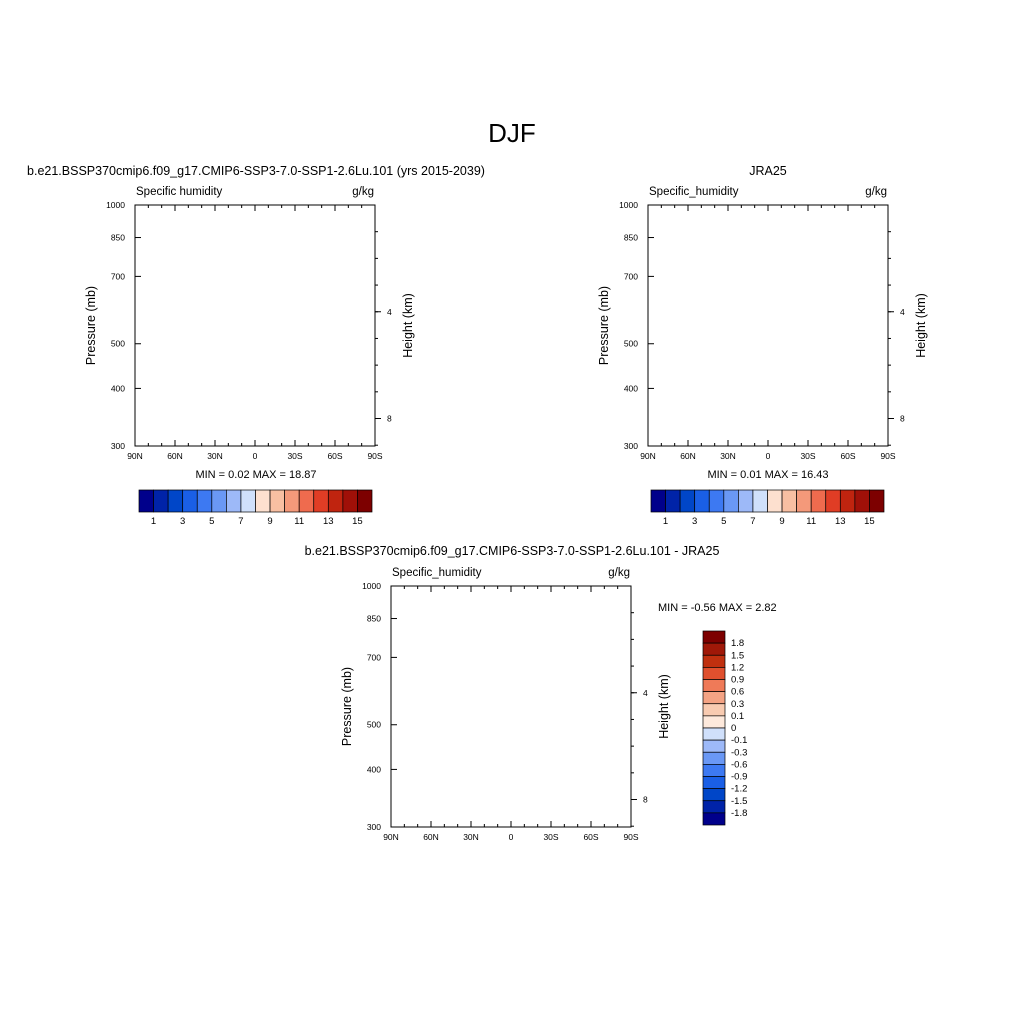 The image size is (1024, 1024). Describe the element at coordinates (512, 133) in the screenshot. I see `page-title: DJF` at that location.